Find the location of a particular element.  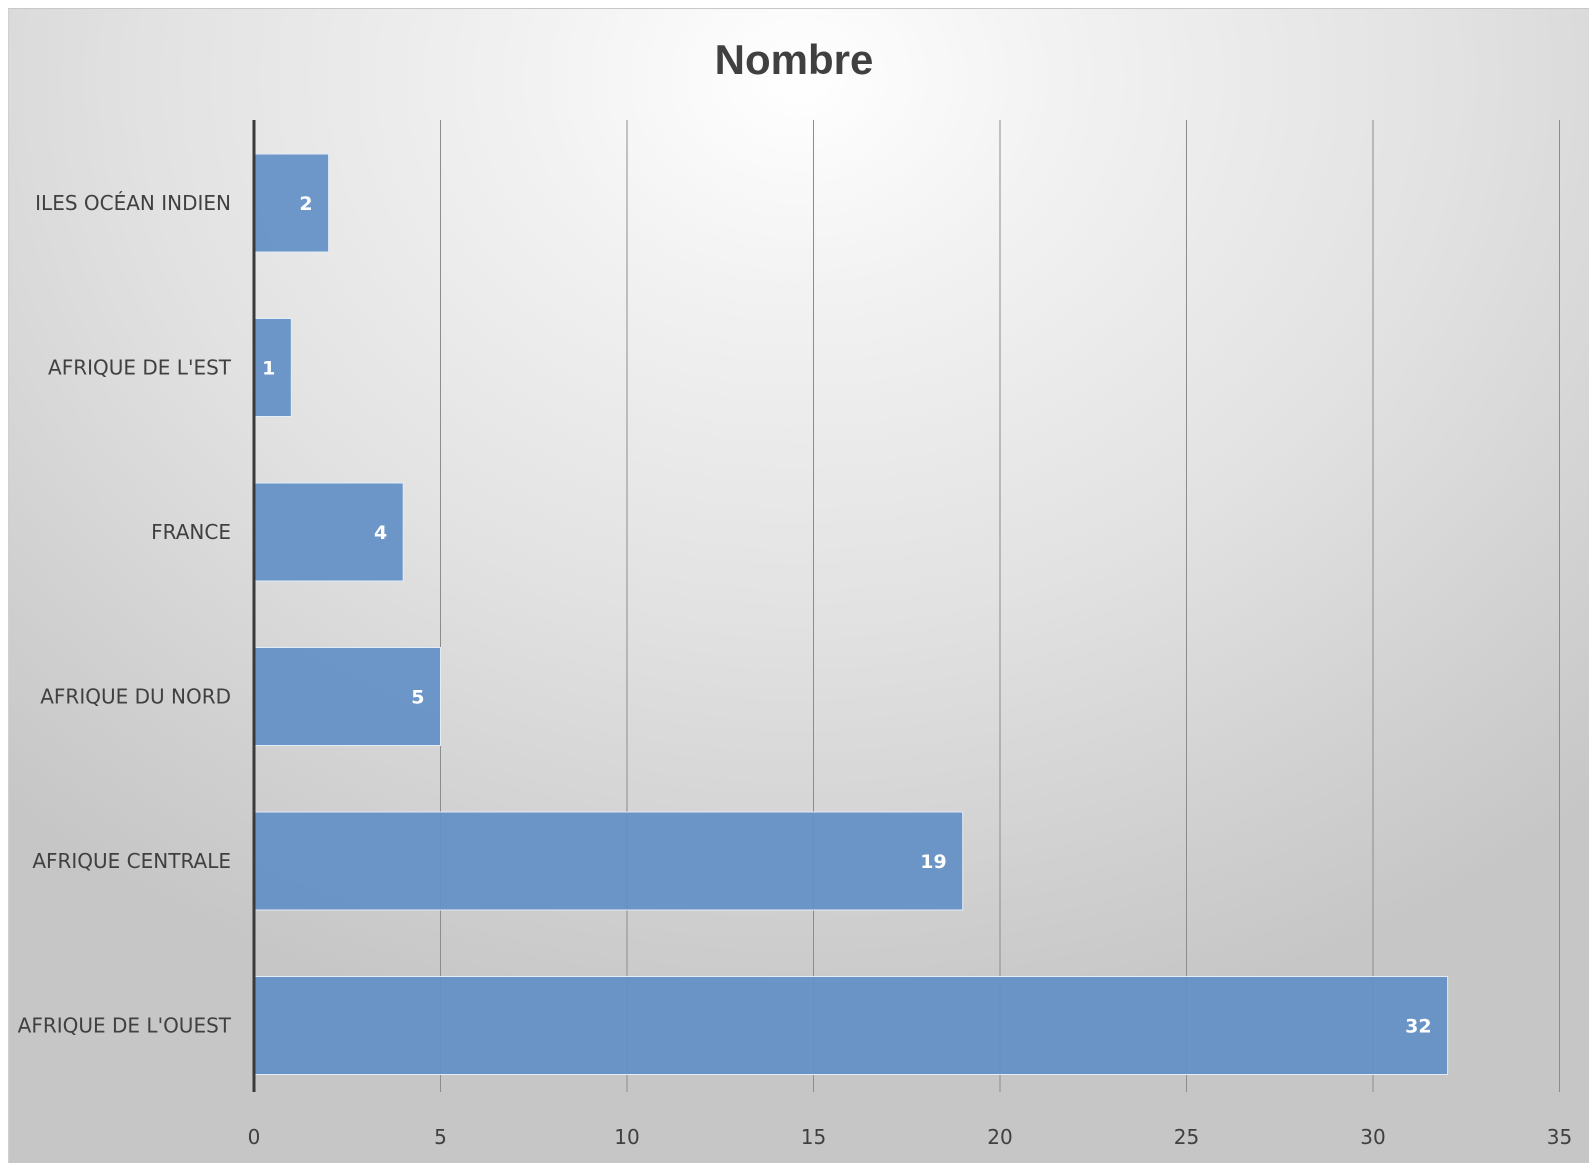

x-tick-label: 0 is located at coordinates (254, 1137).